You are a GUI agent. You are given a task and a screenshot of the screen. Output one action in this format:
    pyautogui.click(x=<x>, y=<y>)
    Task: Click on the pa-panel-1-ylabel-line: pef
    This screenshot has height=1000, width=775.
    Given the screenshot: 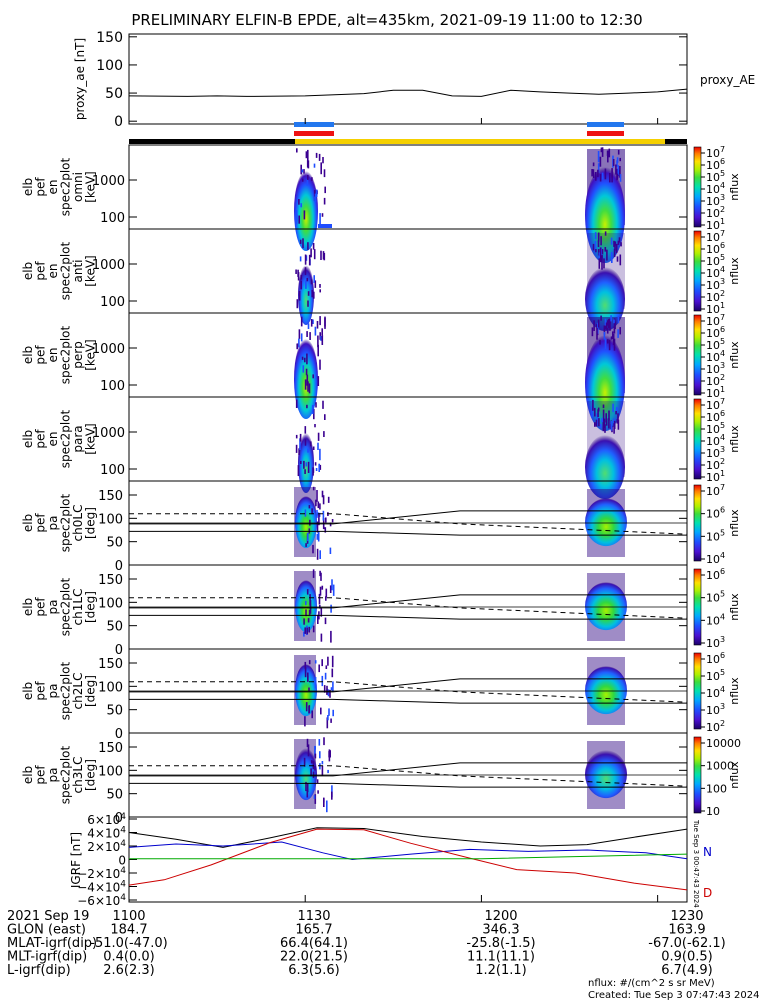 What is the action you would take?
    pyautogui.click(x=41, y=523)
    